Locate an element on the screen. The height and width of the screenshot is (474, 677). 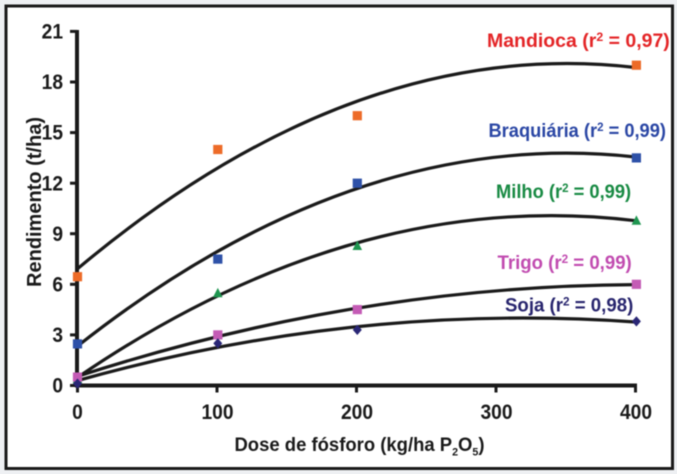
svg-text: 300 is located at coordinates (496, 412).